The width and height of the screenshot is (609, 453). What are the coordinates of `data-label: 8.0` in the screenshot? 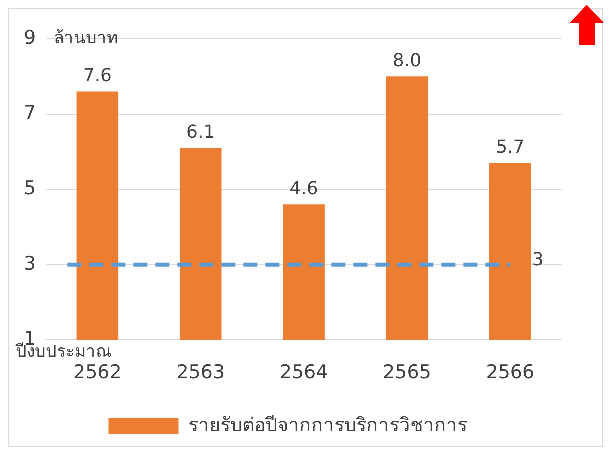 It's located at (407, 61).